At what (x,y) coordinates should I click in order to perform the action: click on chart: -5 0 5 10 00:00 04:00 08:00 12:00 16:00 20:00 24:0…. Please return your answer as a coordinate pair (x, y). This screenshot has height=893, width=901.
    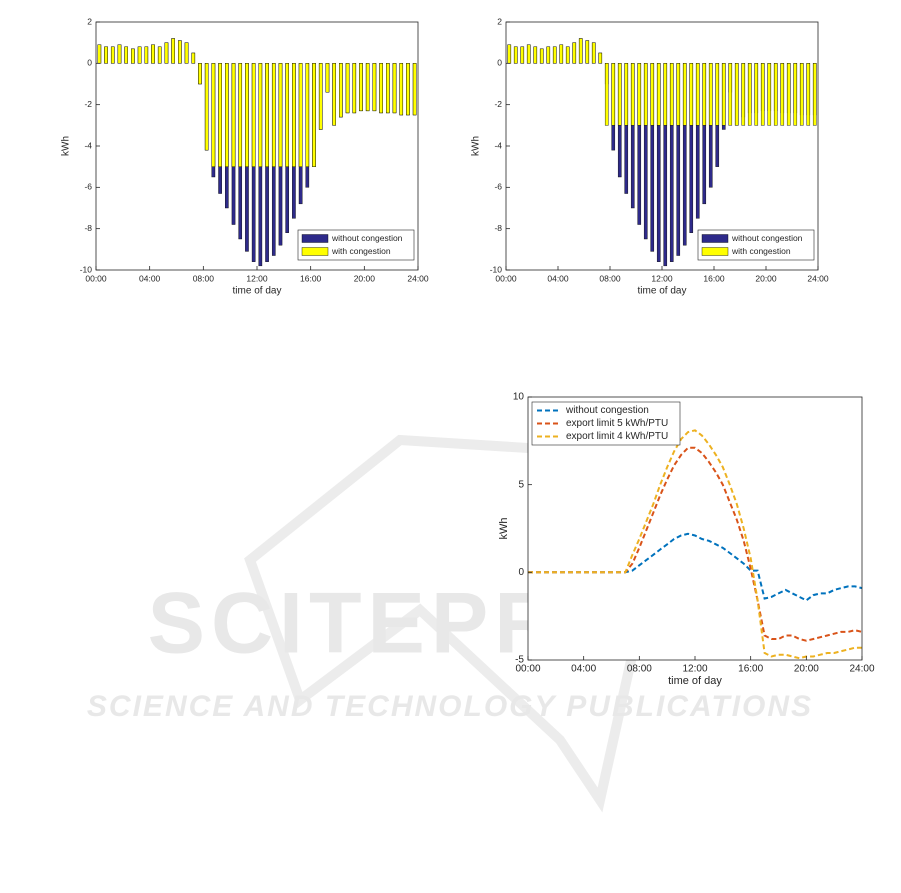
    Looking at the image, I should click on (686, 539).